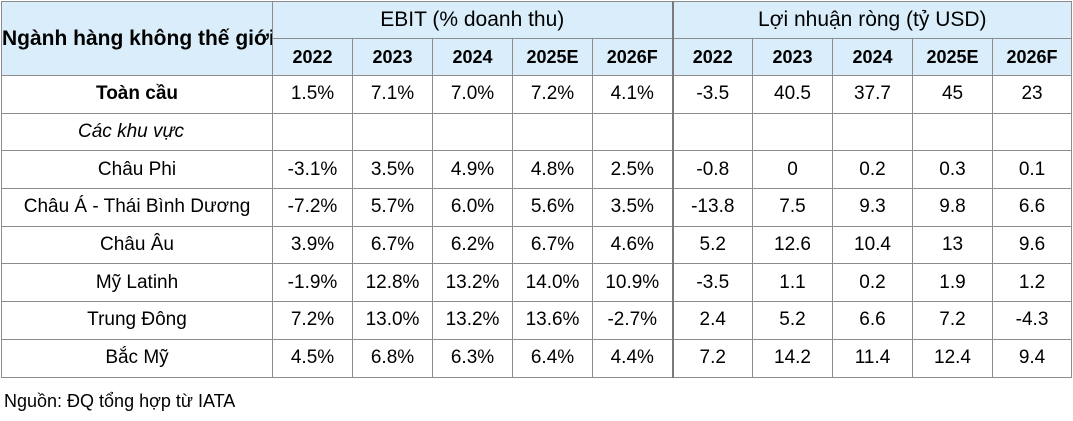  What do you see at coordinates (312, 245) in the screenshot?
I see `ebit-cell: 3.9%` at bounding box center [312, 245].